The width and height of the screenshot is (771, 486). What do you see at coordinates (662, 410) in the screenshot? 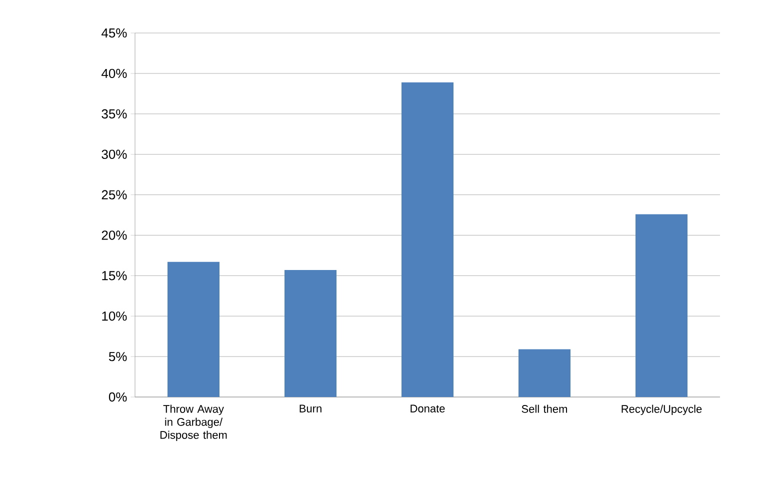
I see `x-tick-label: Recycle/Upcycle` at bounding box center [662, 410].